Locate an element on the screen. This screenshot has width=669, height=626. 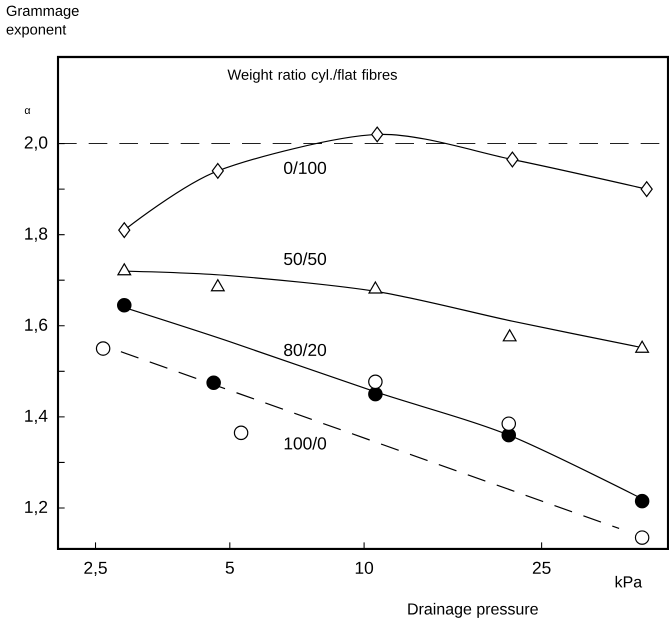
text: α is located at coordinates (27, 111).